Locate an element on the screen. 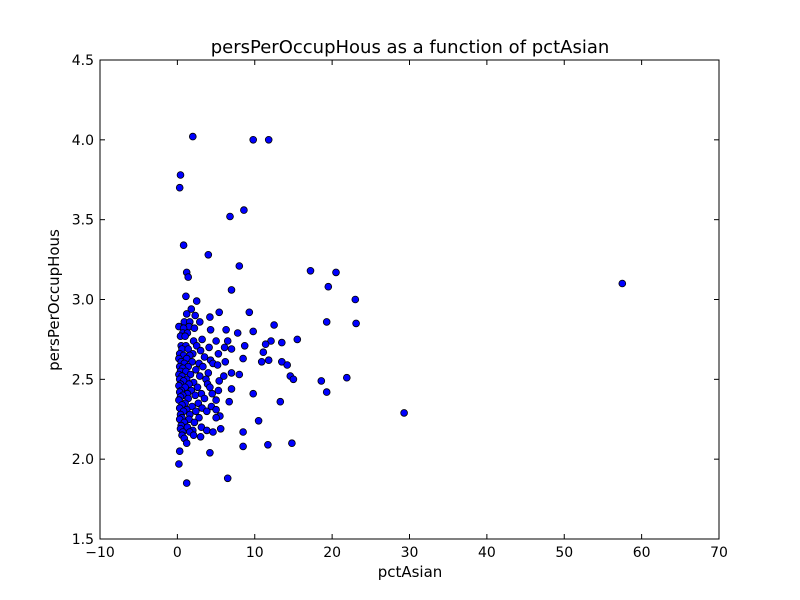  y-tick-label: 3.0 is located at coordinates (83, 301).